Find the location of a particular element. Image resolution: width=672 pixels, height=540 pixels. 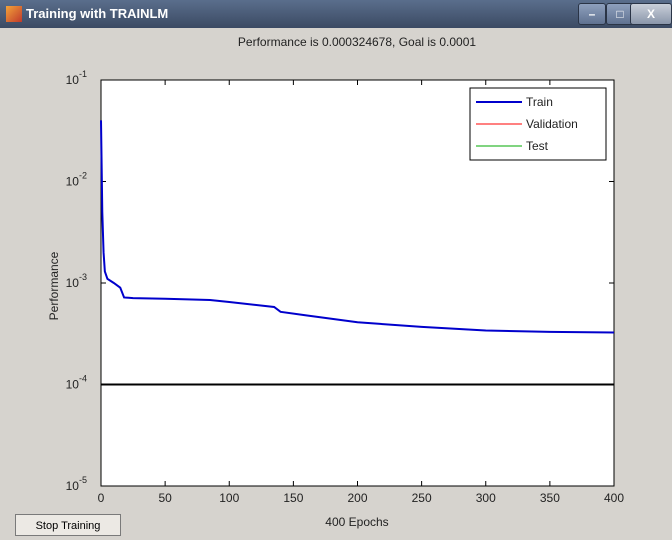

minimize-button: – is located at coordinates (592, 14).